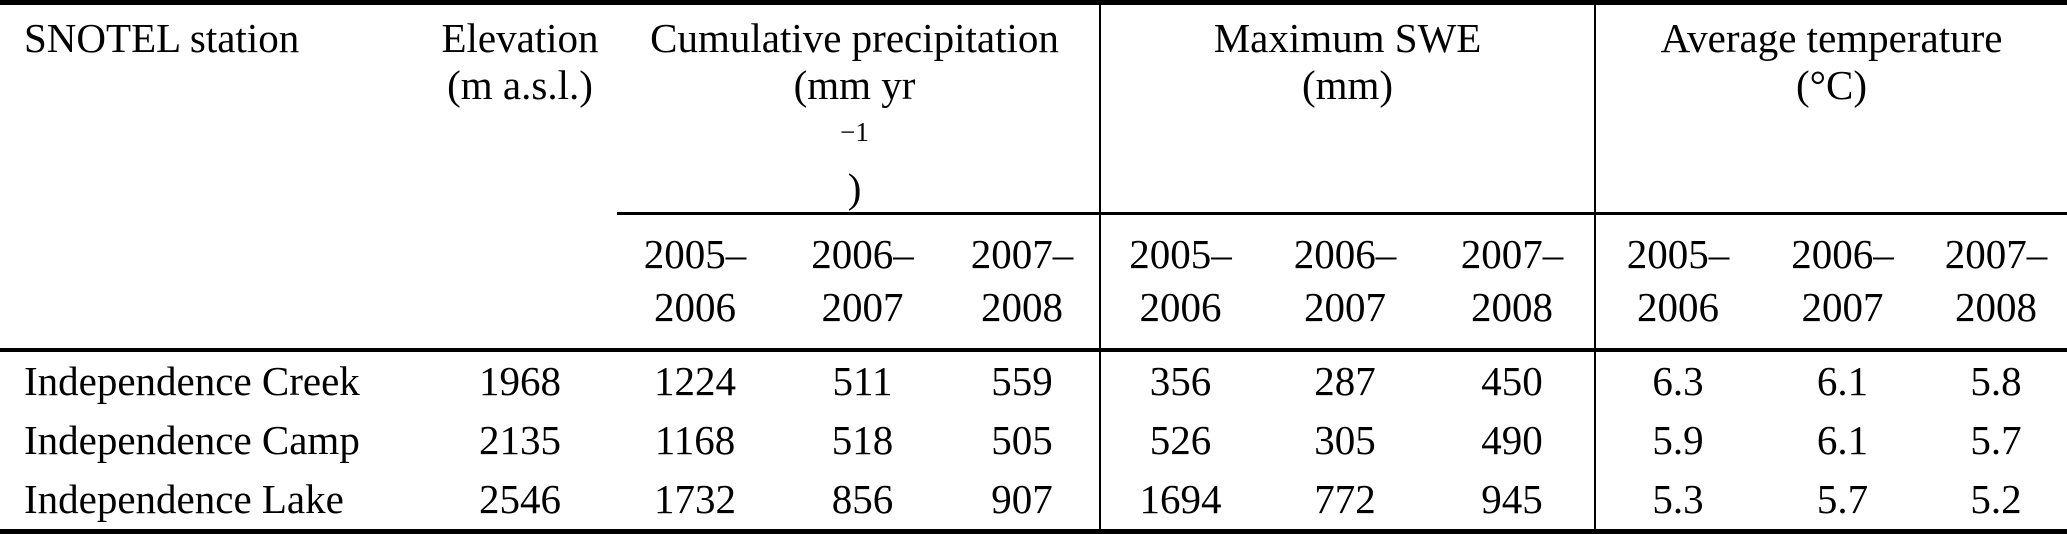 Image resolution: width=2067 pixels, height=534 pixels. I want to click on elevation-label: Elevation, so click(520, 38).